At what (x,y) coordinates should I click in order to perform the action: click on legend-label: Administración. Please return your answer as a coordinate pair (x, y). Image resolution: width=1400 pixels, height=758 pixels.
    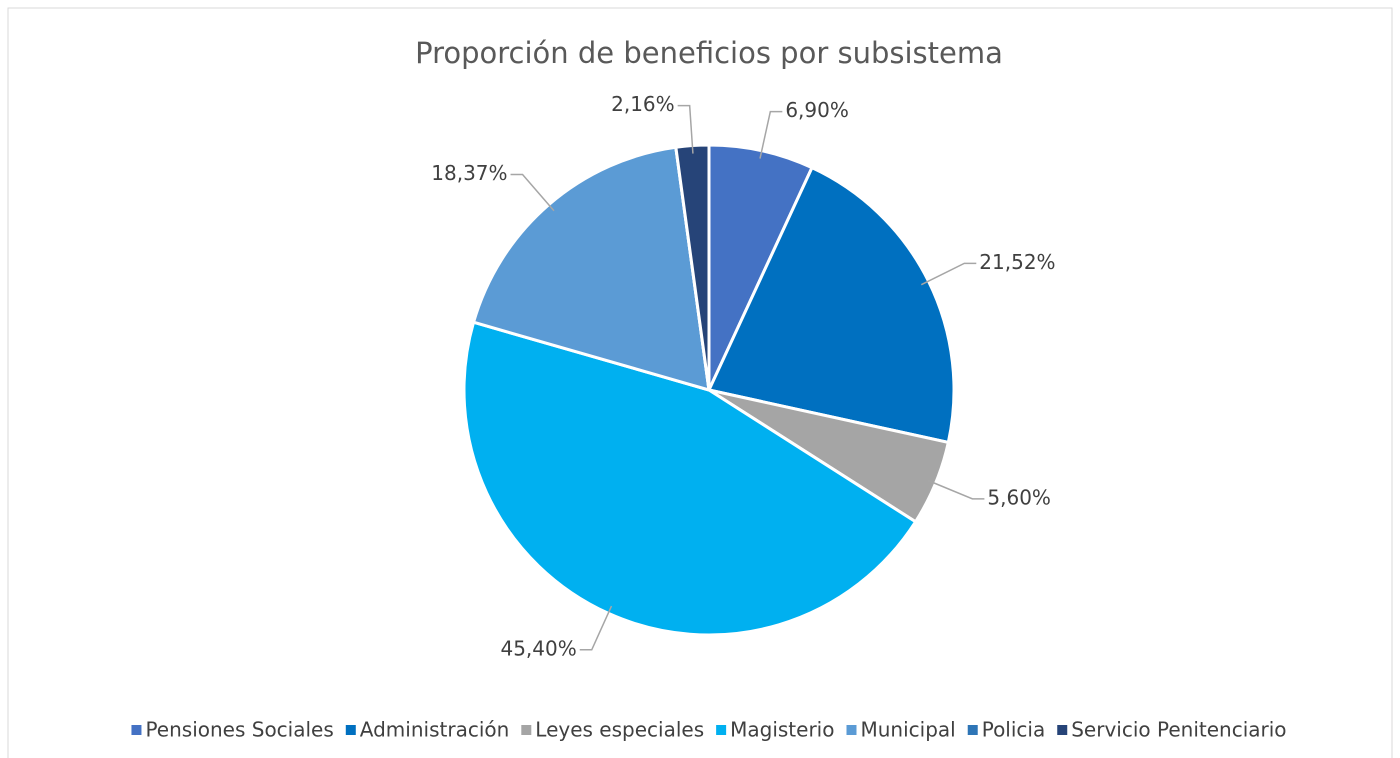
    Looking at the image, I should click on (435, 730).